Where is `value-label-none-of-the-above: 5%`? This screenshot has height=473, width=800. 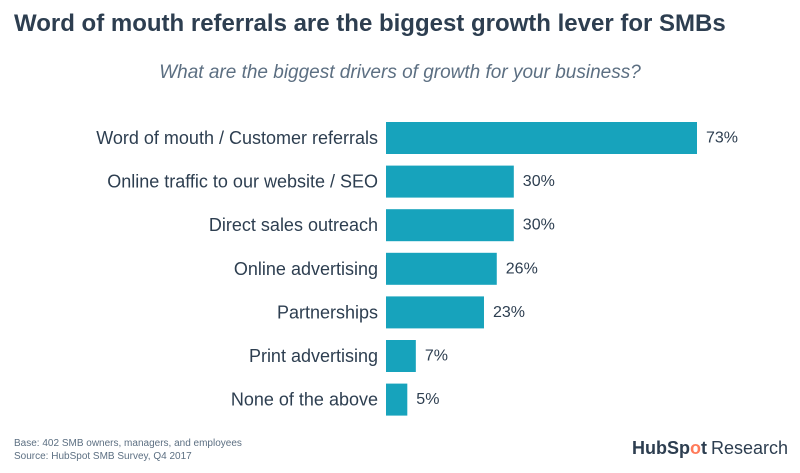 value-label-none-of-the-above: 5% is located at coordinates (427, 399).